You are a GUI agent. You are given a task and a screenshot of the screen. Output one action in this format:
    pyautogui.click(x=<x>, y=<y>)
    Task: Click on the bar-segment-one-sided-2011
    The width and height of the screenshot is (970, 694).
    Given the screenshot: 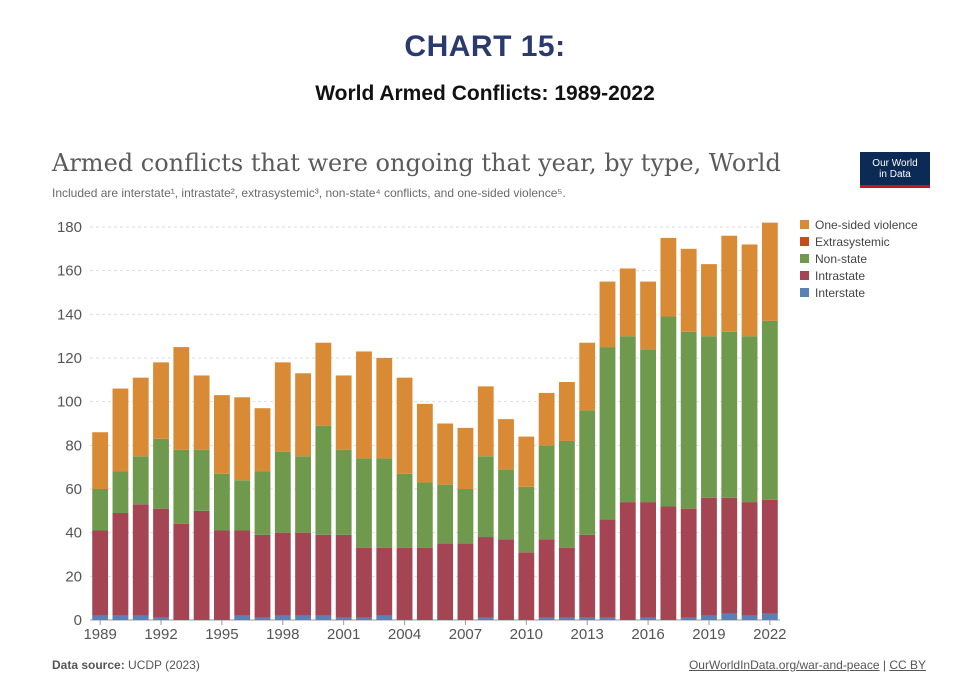 What is the action you would take?
    pyautogui.click(x=546, y=419)
    